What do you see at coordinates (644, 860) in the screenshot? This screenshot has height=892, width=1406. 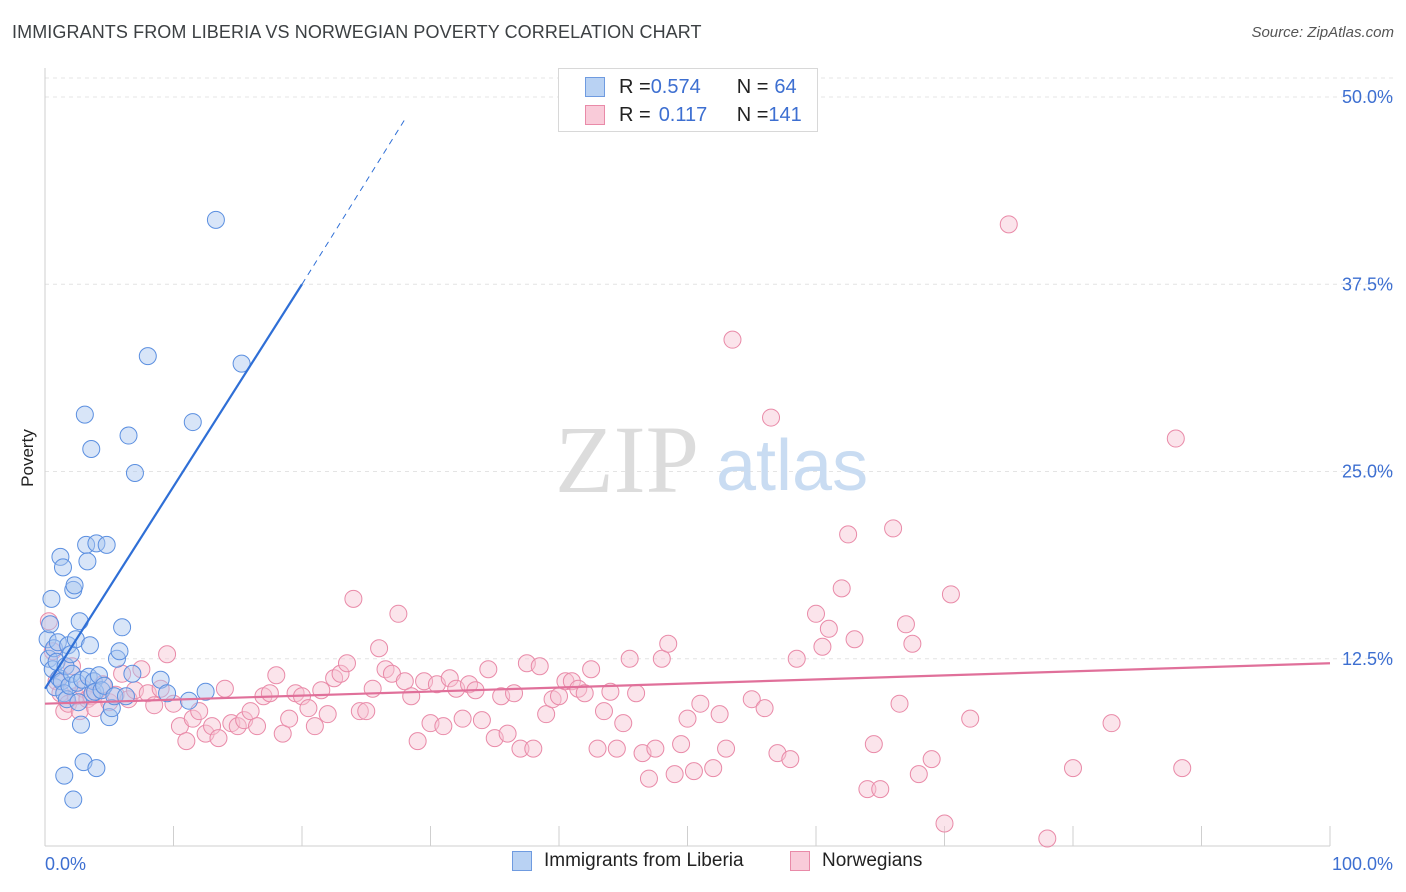 I see `series-legend-label: Immigrants from Liberia` at bounding box center [644, 860].